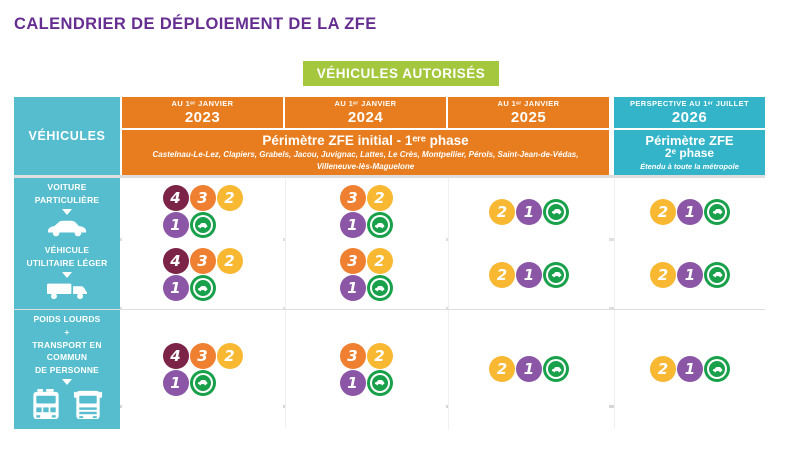 The width and height of the screenshot is (800, 450). I want to click on column-header-2025: AU 1ᵉʳ JANVIER 2025, so click(527, 112).